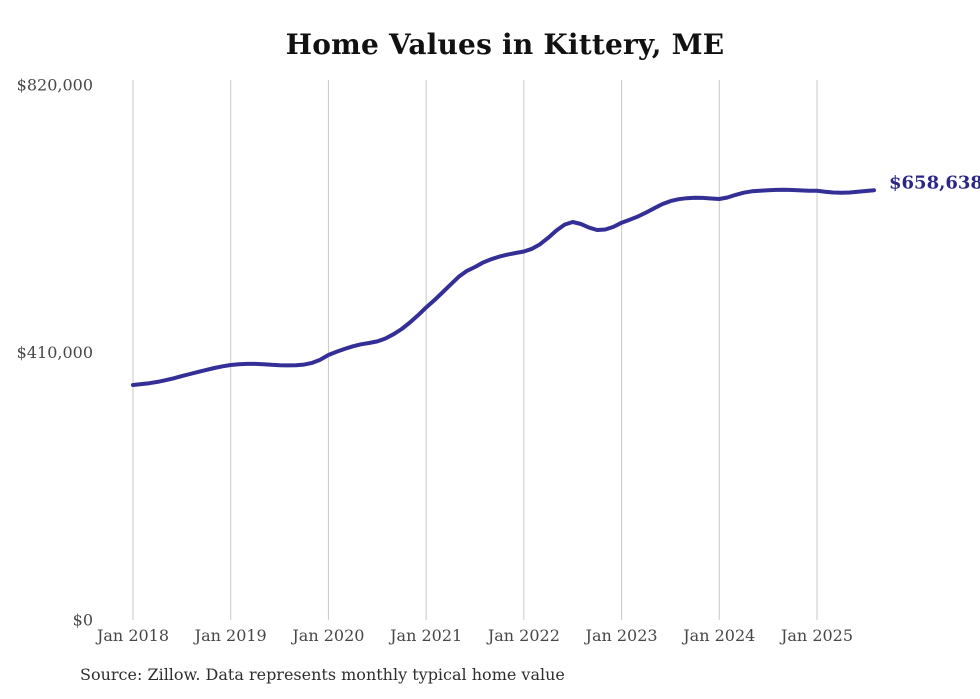 The height and width of the screenshot is (699, 980). Describe the element at coordinates (621, 635) in the screenshot. I see `x-tick-label: Jan 2023` at that location.